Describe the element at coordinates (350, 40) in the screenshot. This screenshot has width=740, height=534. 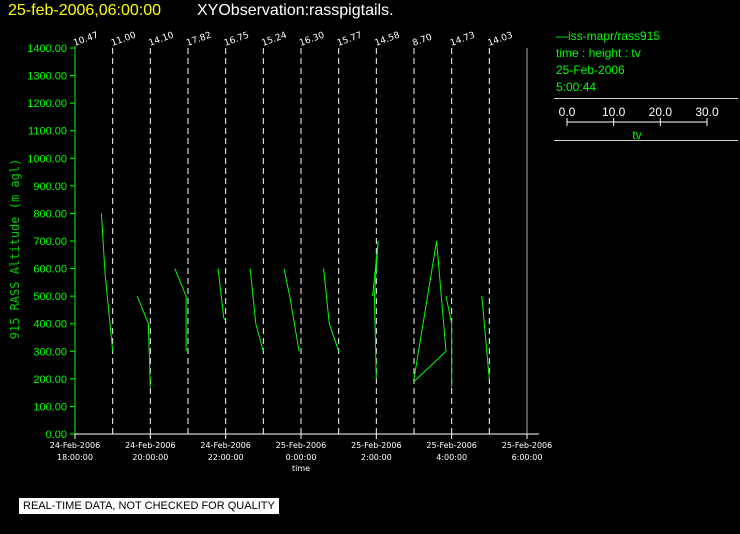
I see `reference-line-label: 15.77` at that location.